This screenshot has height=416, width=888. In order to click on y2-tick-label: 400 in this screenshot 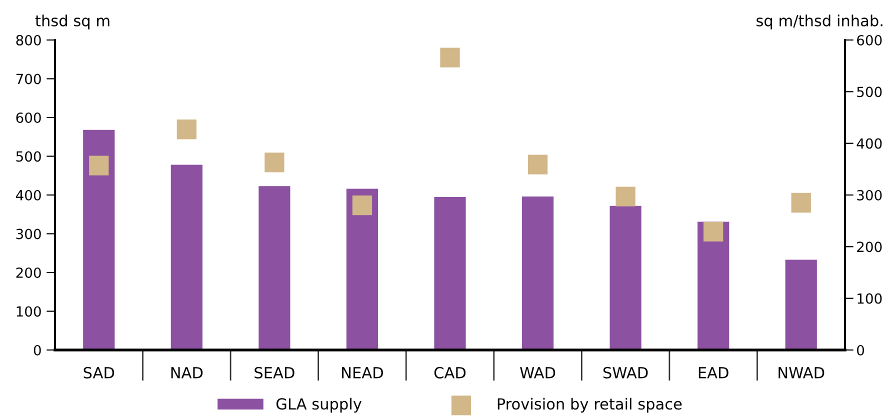, I will do `click(869, 143)`.